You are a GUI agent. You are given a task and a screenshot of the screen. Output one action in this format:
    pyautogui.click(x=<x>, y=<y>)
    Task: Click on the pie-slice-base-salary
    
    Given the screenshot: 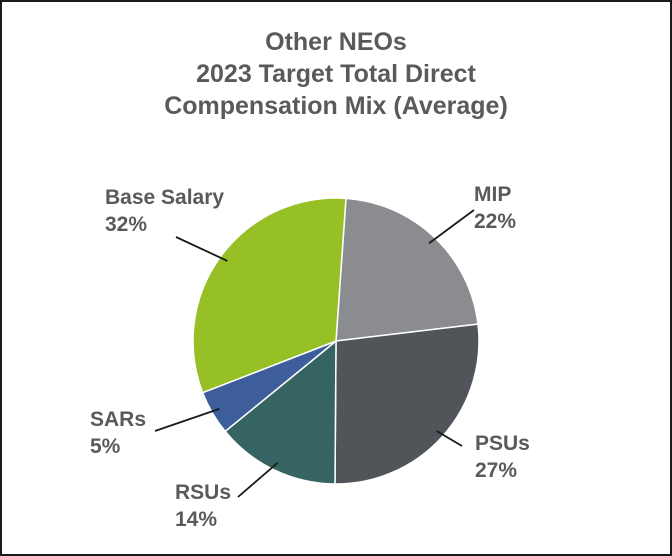 What is the action you would take?
    pyautogui.click(x=269, y=295)
    